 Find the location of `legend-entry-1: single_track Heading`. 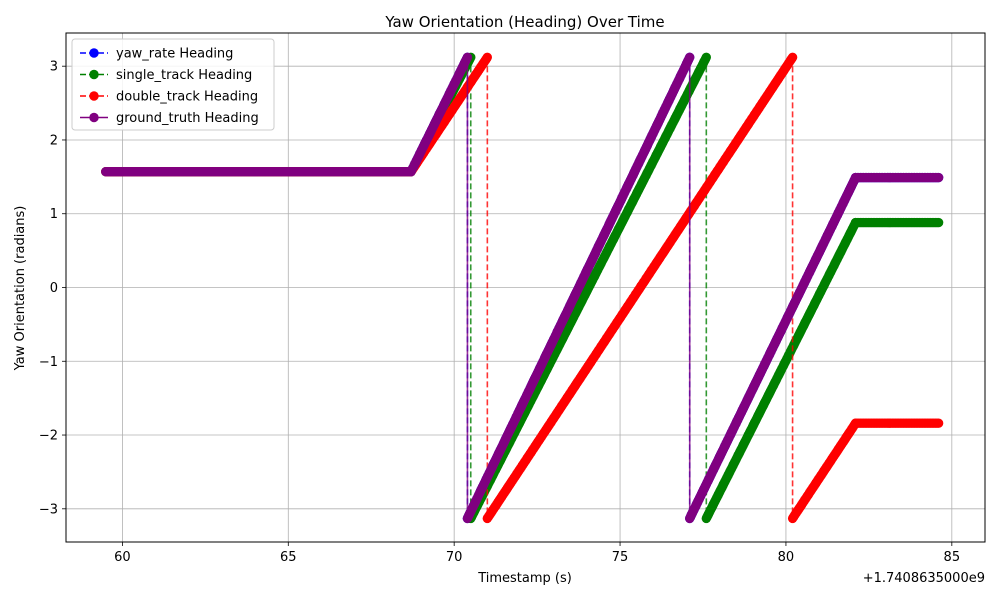

legend-entry-1: single_track Heading is located at coordinates (166, 75).